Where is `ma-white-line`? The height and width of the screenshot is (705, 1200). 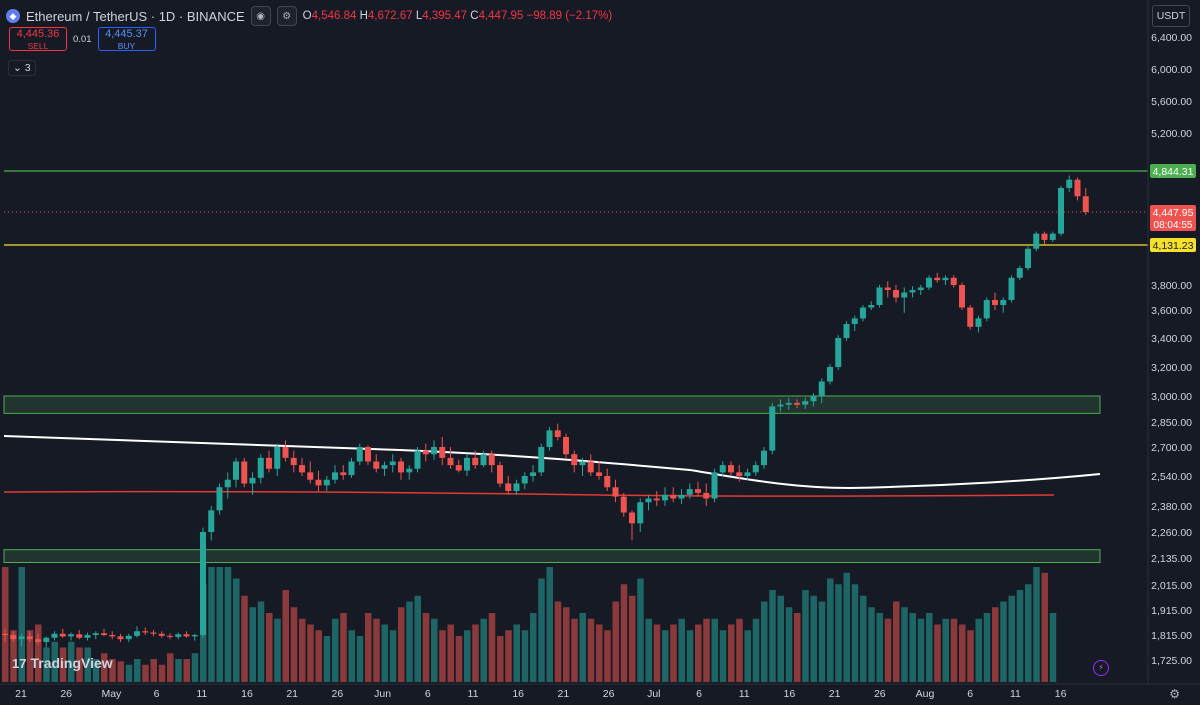 ma-white-line is located at coordinates (552, 462).